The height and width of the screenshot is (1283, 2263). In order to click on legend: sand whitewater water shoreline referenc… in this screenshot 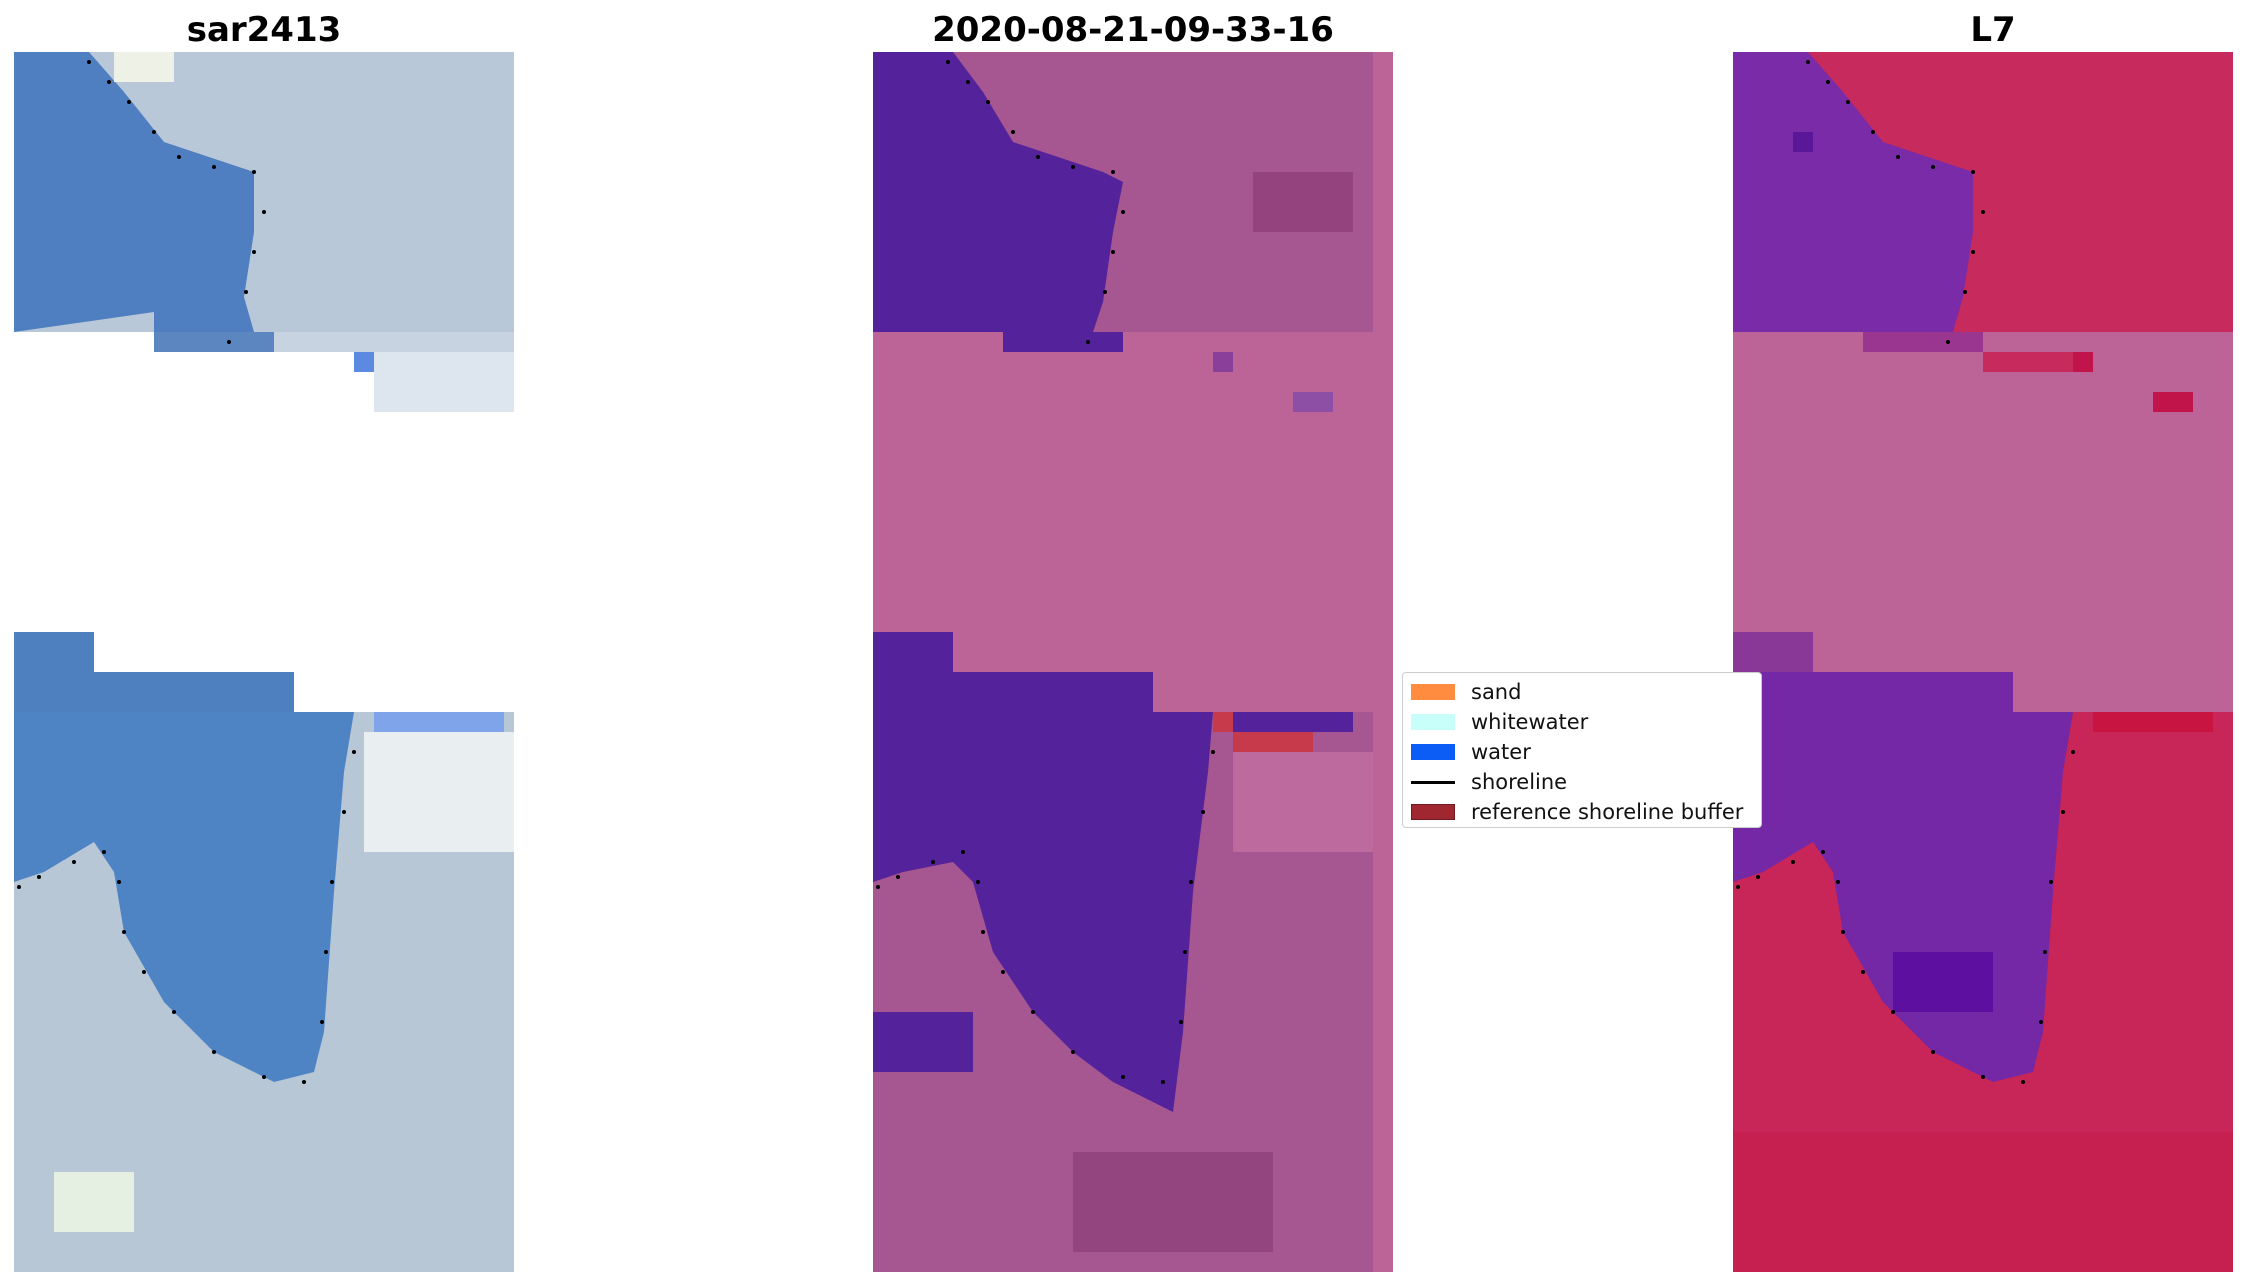, I will do `click(1582, 750)`.